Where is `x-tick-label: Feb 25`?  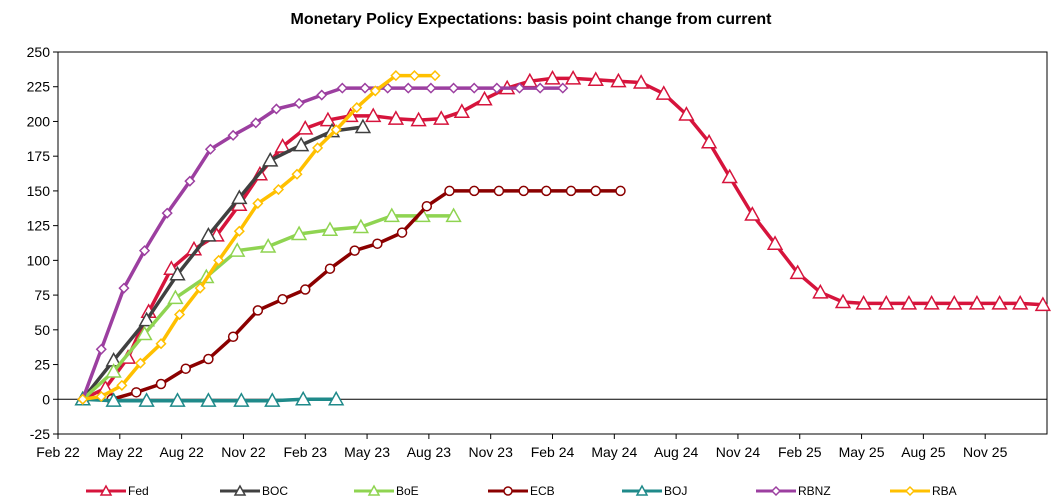
x-tick-label: Feb 25 is located at coordinates (800, 452).